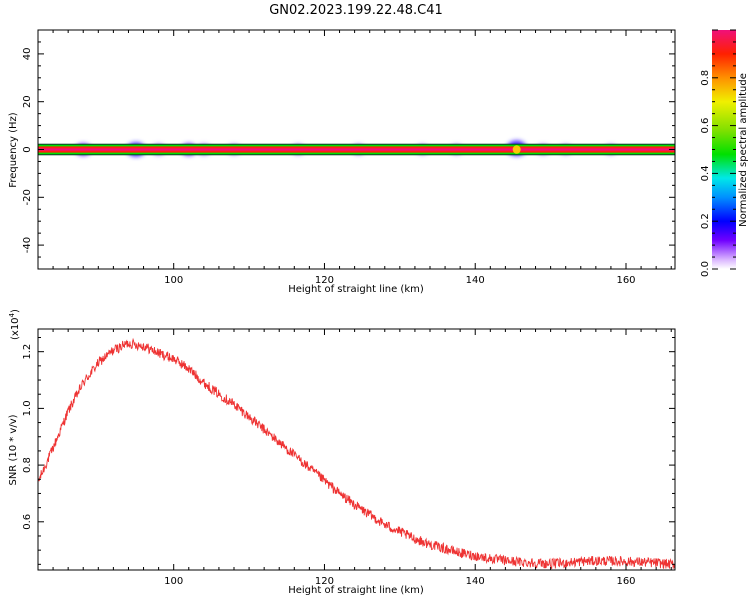  I want to click on spectrogram-band, so click(356, 149).